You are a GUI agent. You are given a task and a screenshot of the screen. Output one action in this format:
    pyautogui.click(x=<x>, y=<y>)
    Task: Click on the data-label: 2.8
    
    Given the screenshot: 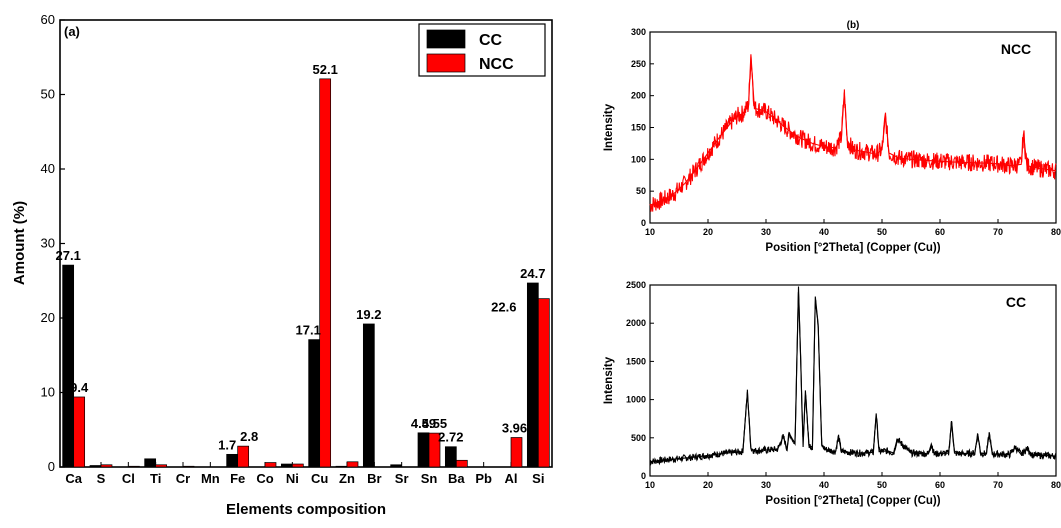 What is the action you would take?
    pyautogui.click(x=249, y=436)
    